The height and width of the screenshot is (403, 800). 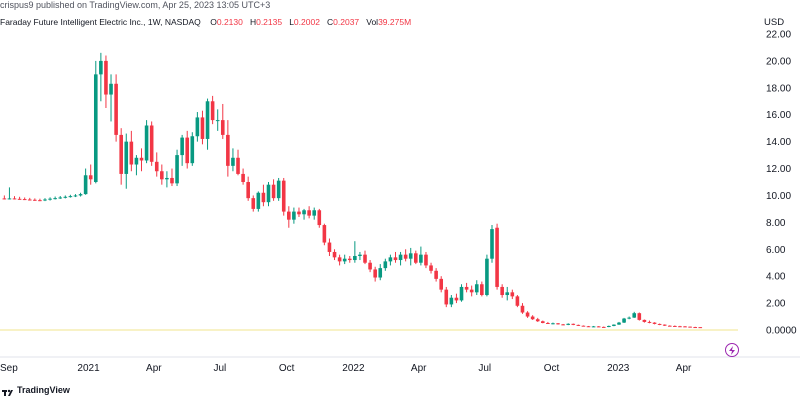 I want to click on lightning-icon, so click(x=732, y=350).